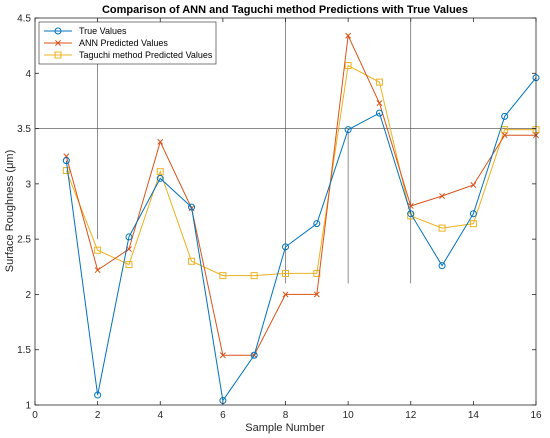 The height and width of the screenshot is (438, 550). What do you see at coordinates (223, 415) in the screenshot?
I see `x-tick-label: 6` at bounding box center [223, 415].